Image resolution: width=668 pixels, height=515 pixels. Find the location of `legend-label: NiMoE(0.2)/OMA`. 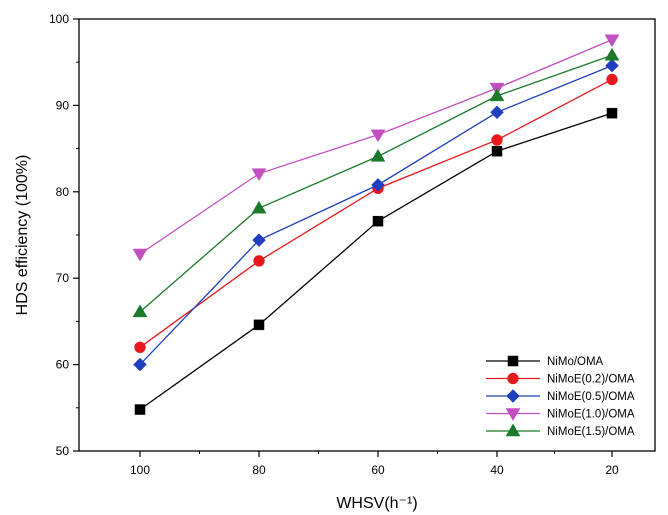

legend-label: NiMoE(0.2)/OMA is located at coordinates (591, 380).